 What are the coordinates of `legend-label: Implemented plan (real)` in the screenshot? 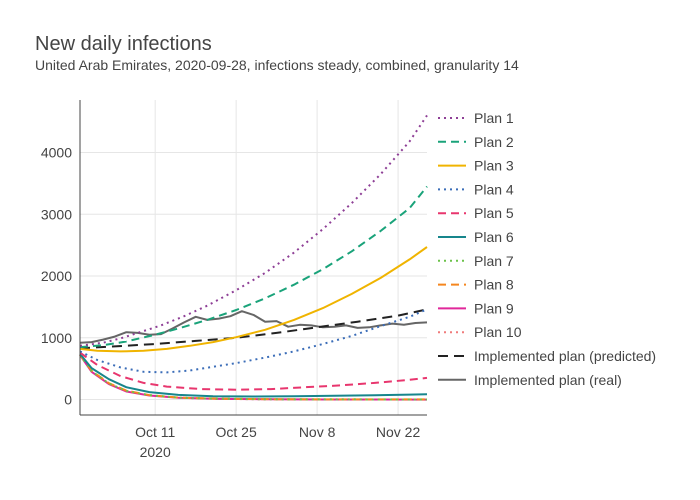 It's located at (548, 380).